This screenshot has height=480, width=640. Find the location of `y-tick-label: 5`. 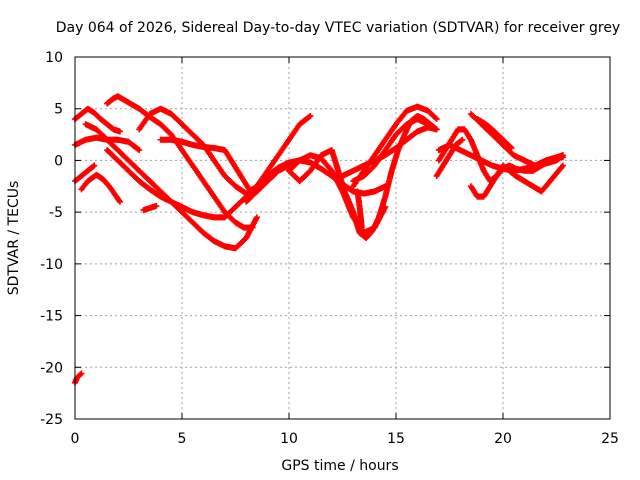

y-tick-label: 5 is located at coordinates (58, 110).